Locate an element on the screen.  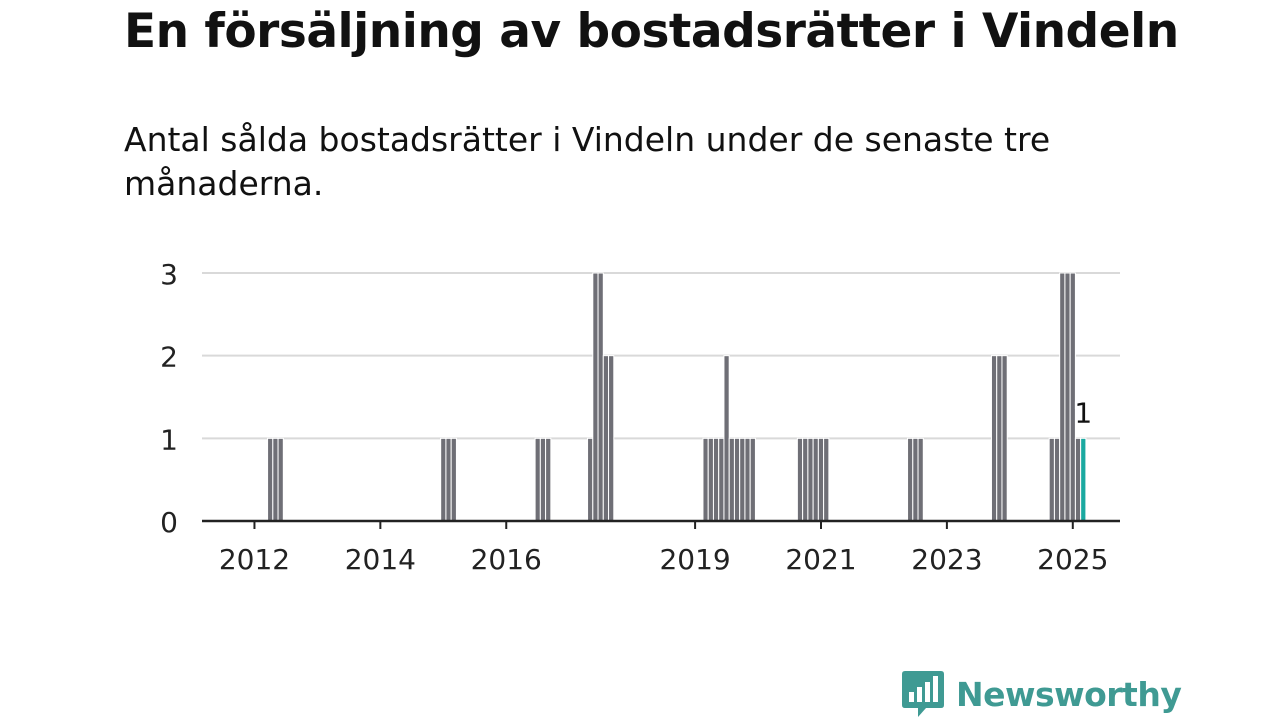
x-tick-label: 2012 is located at coordinates (254, 559).